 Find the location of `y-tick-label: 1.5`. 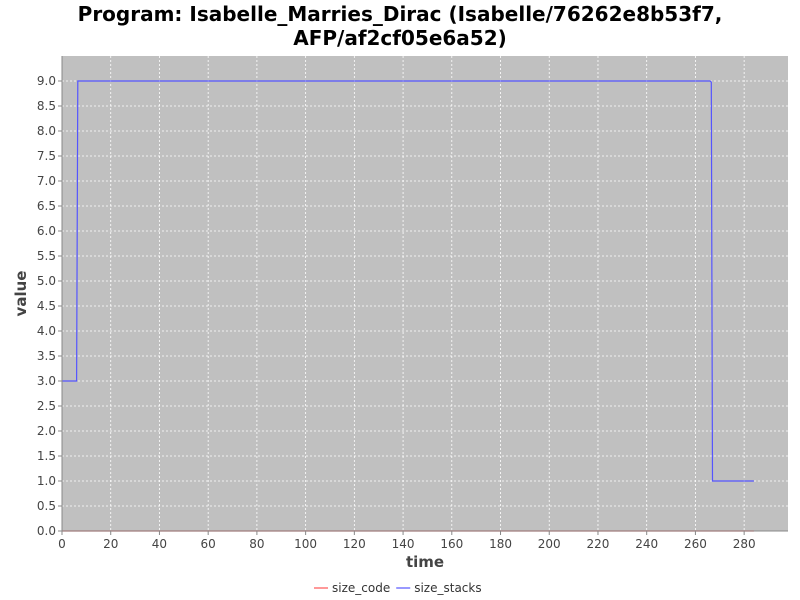

y-tick-label: 1.5 is located at coordinates (46, 456).